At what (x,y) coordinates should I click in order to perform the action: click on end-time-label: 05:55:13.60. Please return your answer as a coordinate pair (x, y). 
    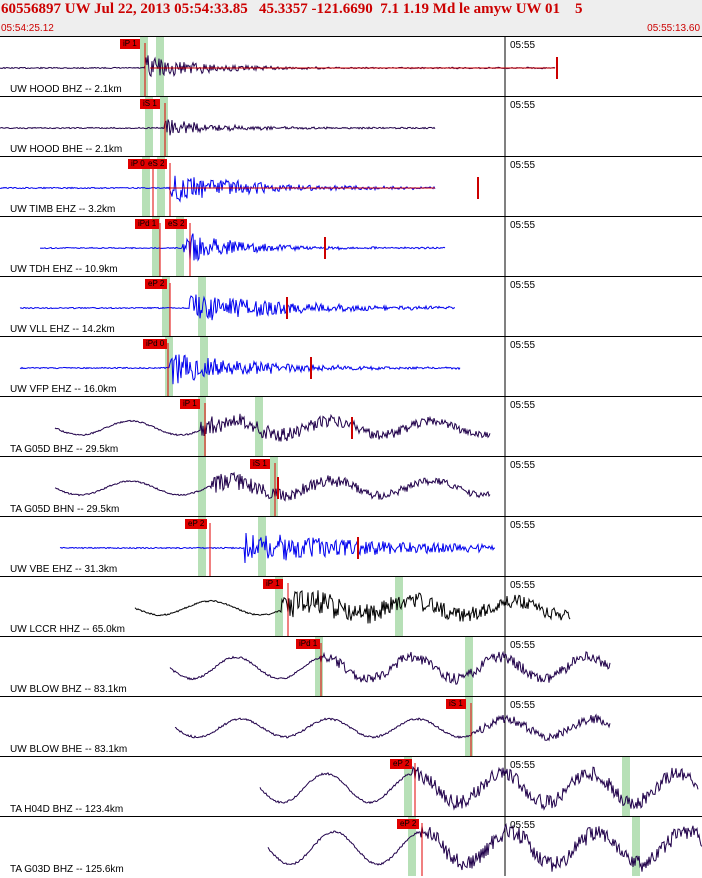
    Looking at the image, I should click on (673, 28).